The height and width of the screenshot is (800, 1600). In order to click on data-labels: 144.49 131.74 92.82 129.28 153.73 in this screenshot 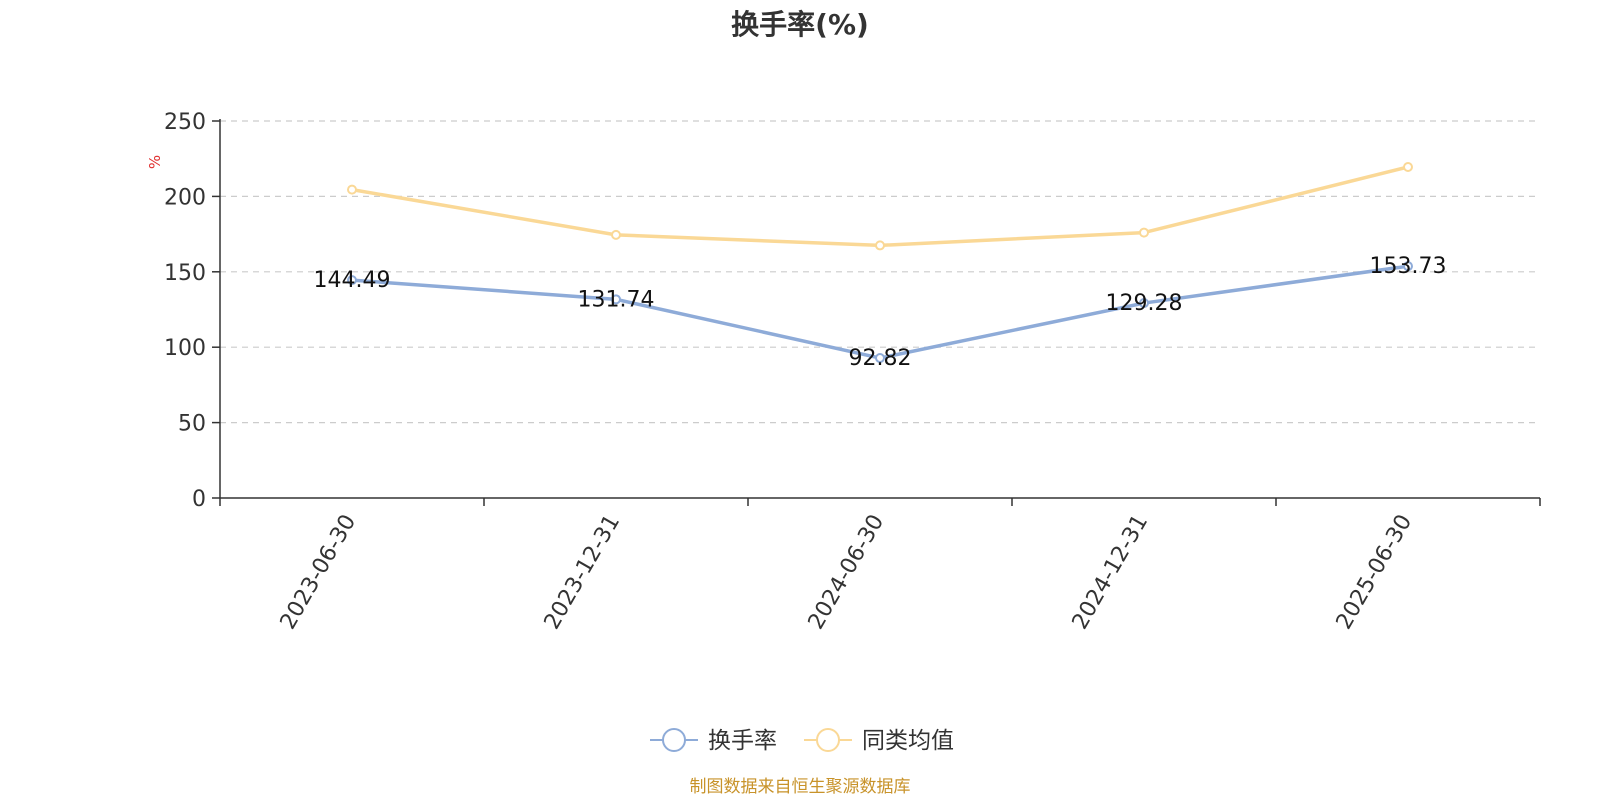, I will do `click(880, 312)`.